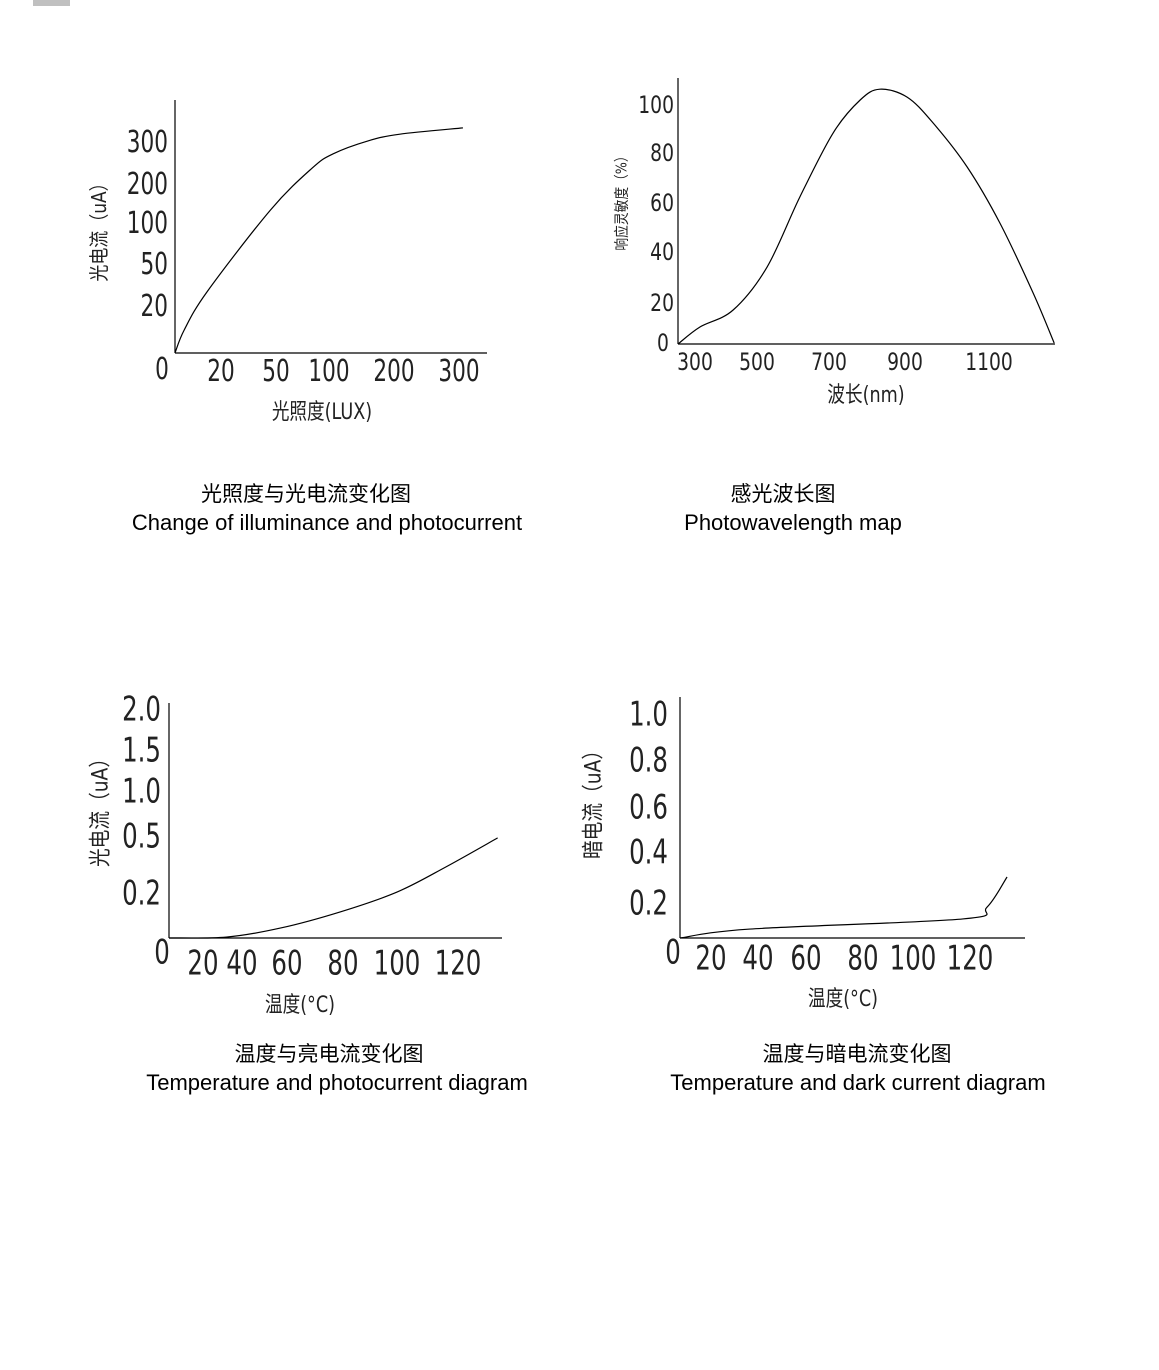  What do you see at coordinates (648, 713) in the screenshot?
I see `chart4-y-tick-label: 1.0` at bounding box center [648, 713].